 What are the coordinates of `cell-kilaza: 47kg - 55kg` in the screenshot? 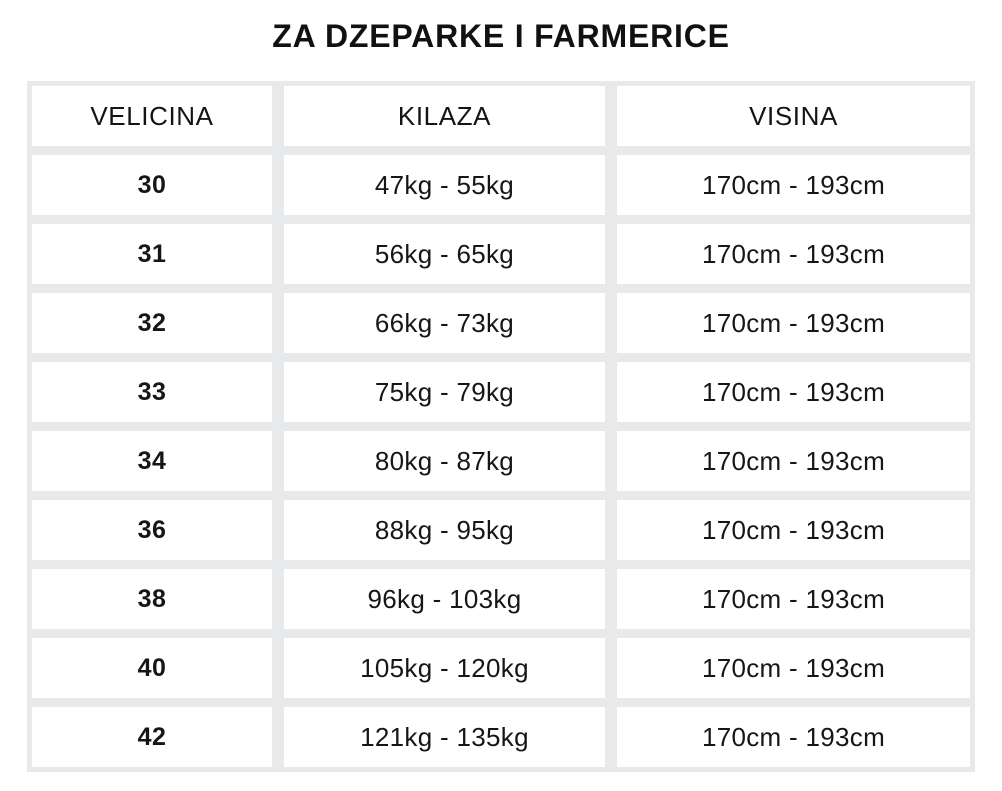 It's located at (444, 185).